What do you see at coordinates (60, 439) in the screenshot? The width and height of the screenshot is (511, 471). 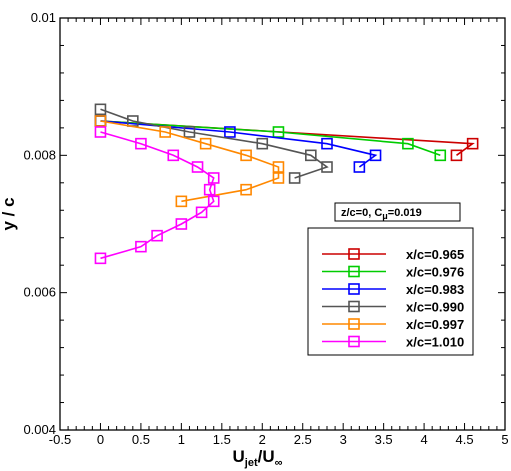 I see `x-tick-label: -0.5` at bounding box center [60, 439].